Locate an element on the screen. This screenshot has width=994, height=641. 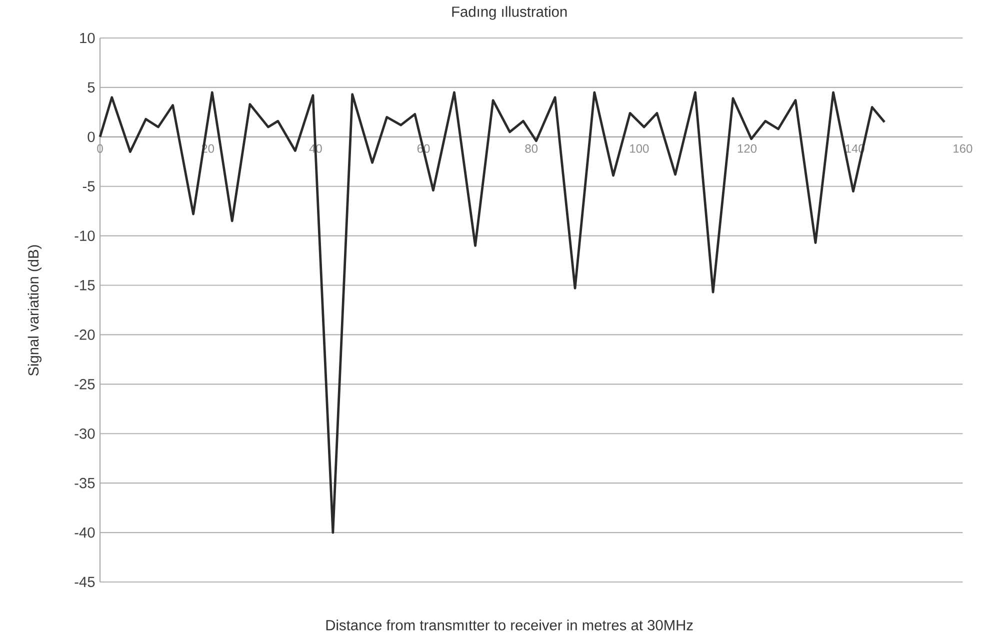
y-tick-label: -20 is located at coordinates (84, 335).